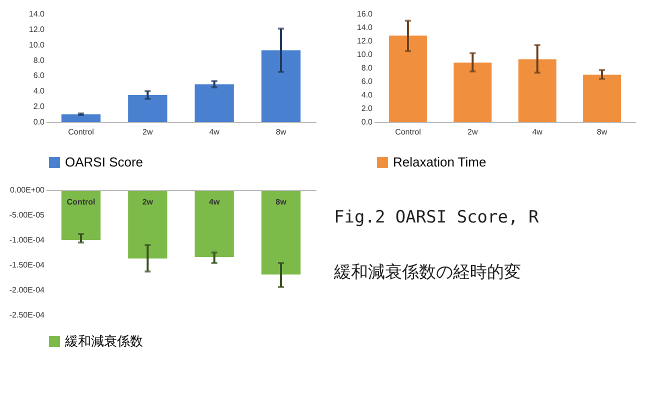 The width and height of the screenshot is (659, 404). Describe the element at coordinates (103, 341) in the screenshot. I see `legend-label: 緩和減衰係数` at that location.